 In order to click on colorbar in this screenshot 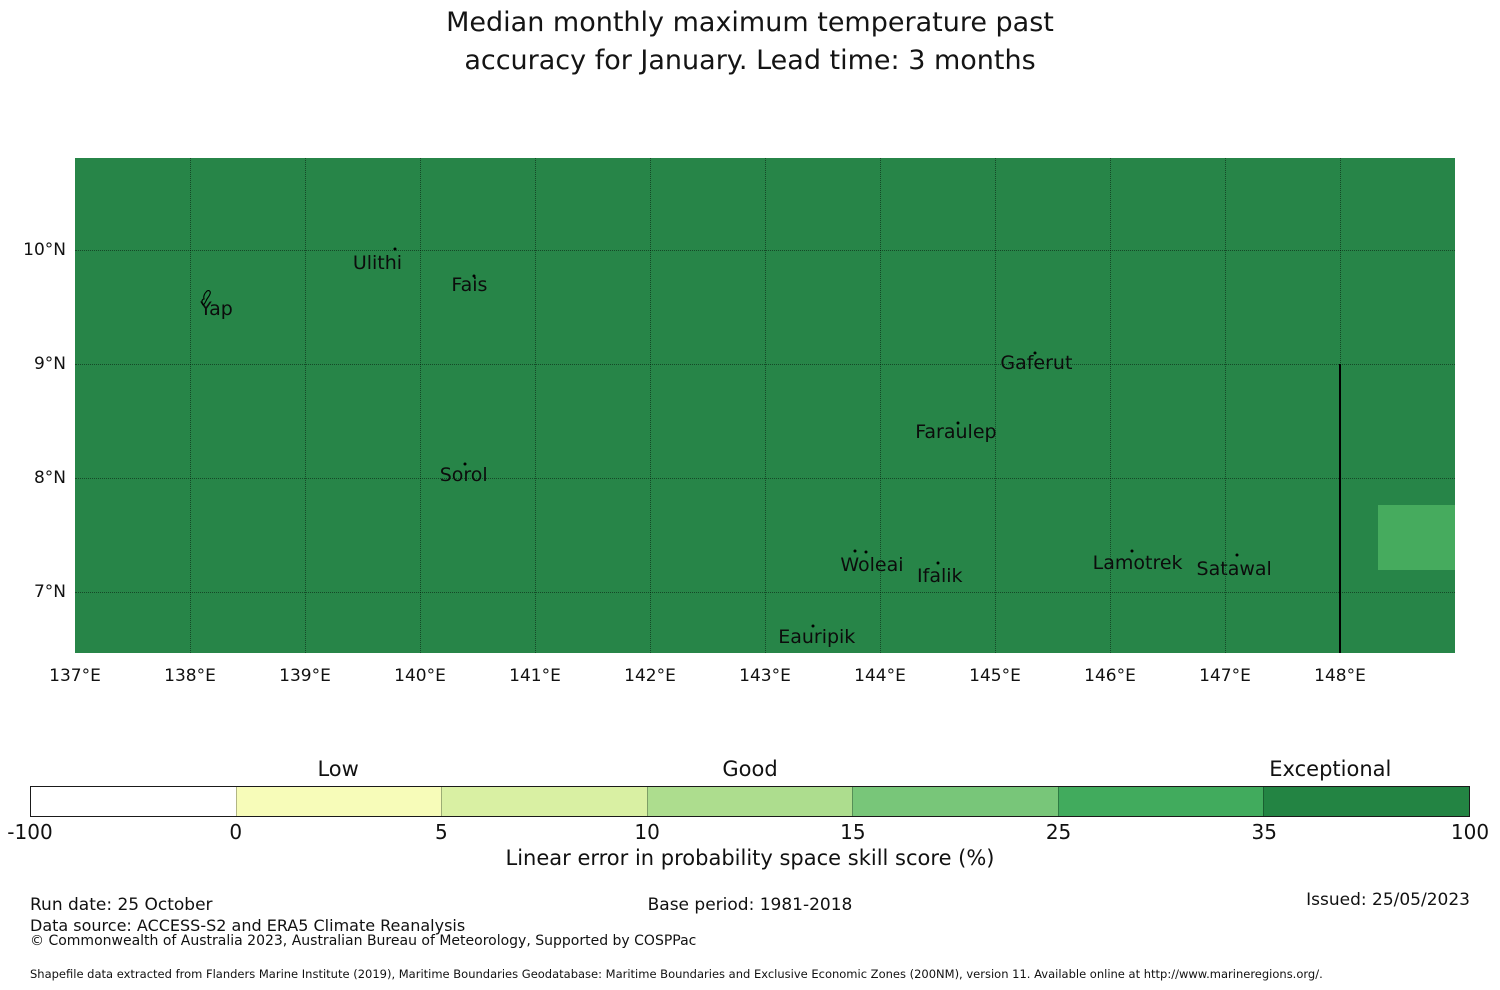, I will do `click(750, 801)`.